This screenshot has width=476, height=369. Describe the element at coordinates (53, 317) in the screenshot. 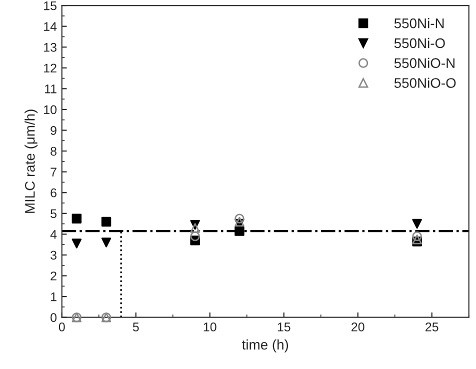

I see `y-tick-label: 0` at that location.